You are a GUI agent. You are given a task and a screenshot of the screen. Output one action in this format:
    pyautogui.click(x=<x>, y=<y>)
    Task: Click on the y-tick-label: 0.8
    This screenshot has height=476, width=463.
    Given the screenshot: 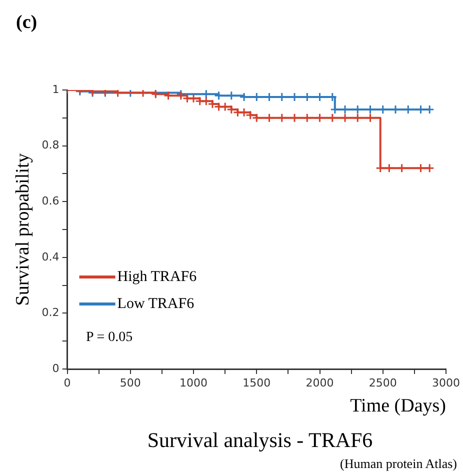 What is the action you would take?
    pyautogui.click(x=51, y=145)
    